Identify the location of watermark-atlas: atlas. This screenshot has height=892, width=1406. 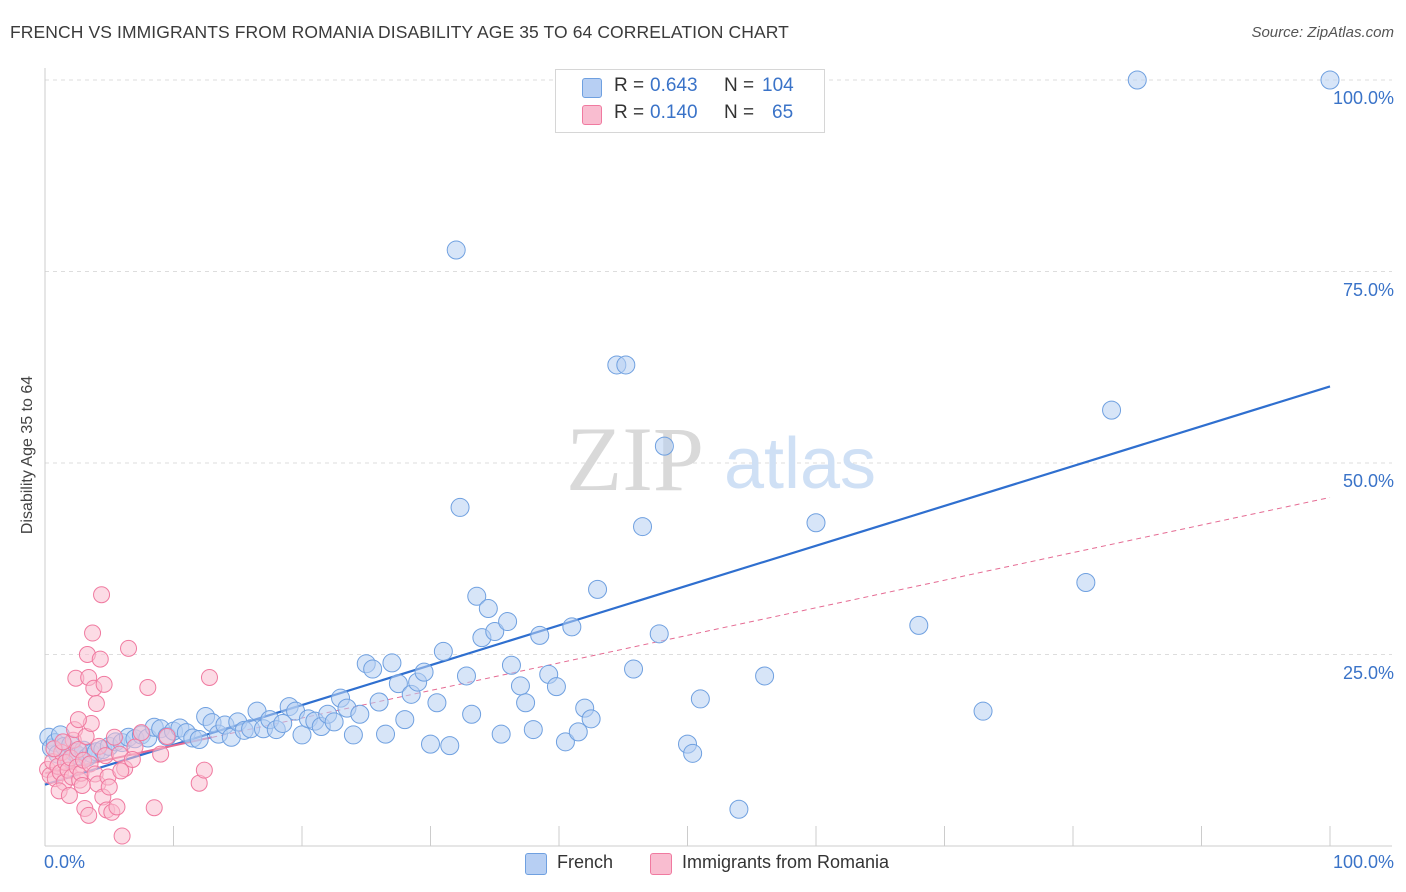
(800, 464).